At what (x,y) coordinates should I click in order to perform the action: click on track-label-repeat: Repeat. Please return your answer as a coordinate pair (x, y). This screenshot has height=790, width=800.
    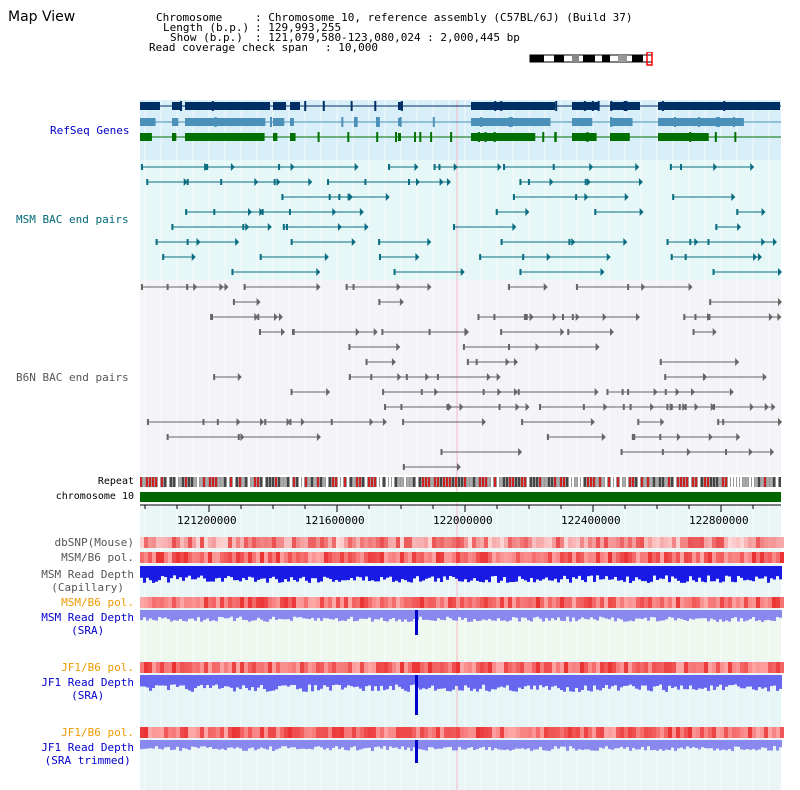
    Looking at the image, I should click on (115, 481).